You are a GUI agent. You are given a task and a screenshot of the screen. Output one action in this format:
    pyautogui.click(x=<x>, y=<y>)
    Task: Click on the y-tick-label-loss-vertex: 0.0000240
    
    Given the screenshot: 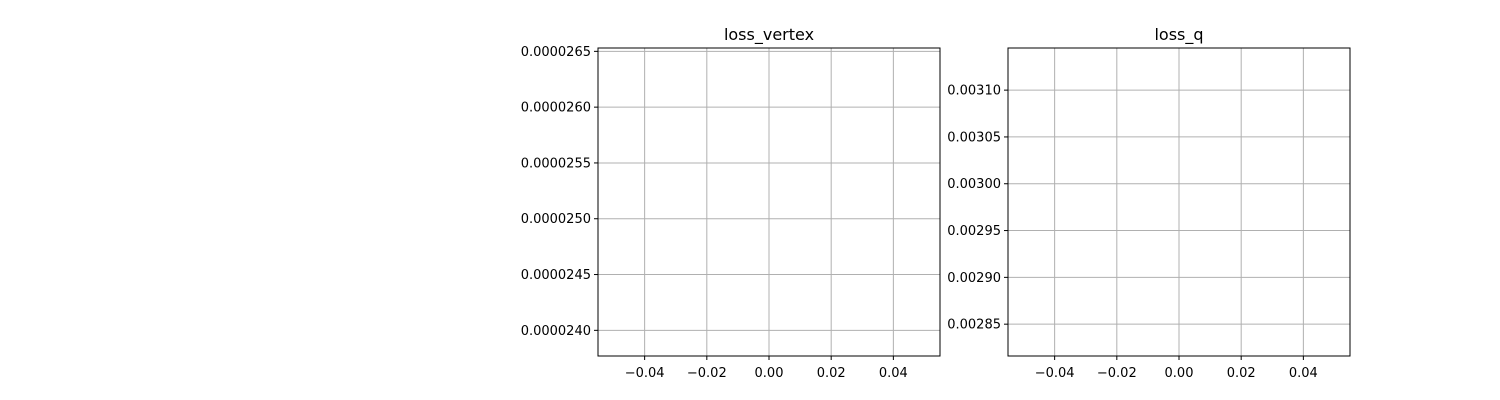 What is the action you would take?
    pyautogui.click(x=556, y=331)
    